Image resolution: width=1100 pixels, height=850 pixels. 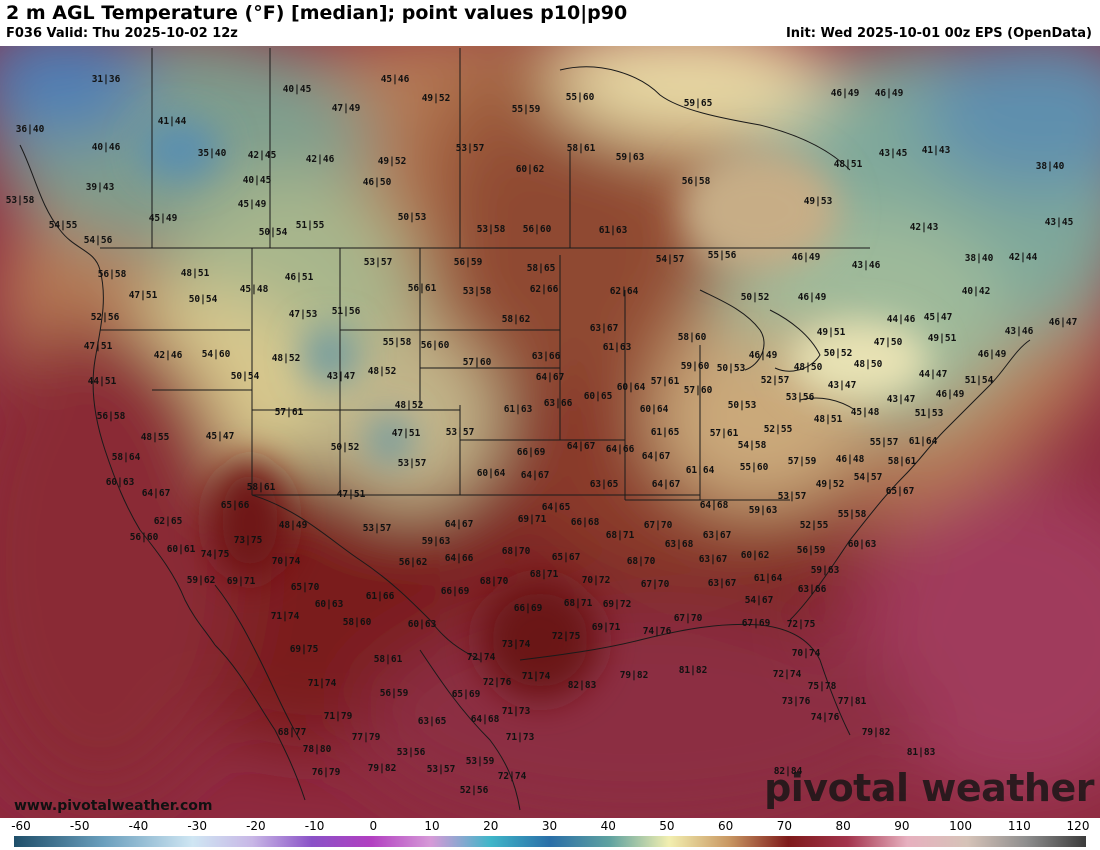 What do you see at coordinates (373, 826) in the screenshot?
I see `legend-tick: 0` at bounding box center [373, 826].